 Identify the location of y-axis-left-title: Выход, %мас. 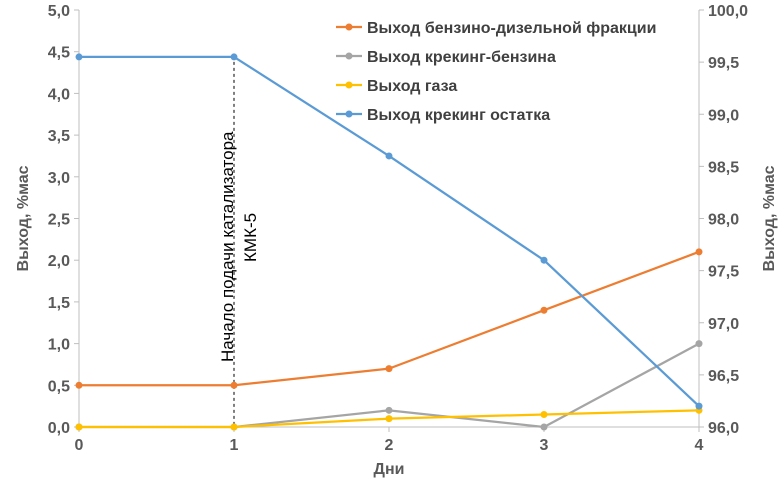
(23, 218).